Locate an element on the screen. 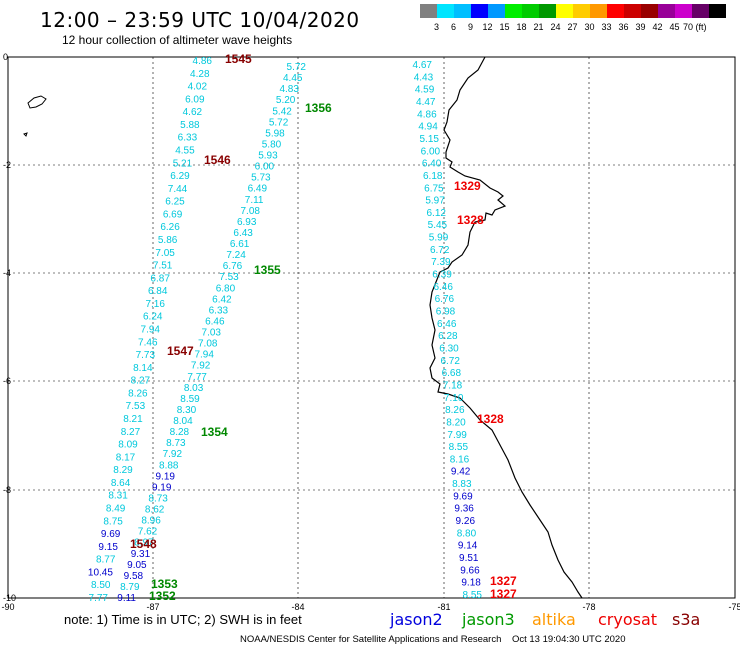 Image resolution: width=740 pixels, height=650 pixels. wave-height-value: 7.18 is located at coordinates (453, 385).